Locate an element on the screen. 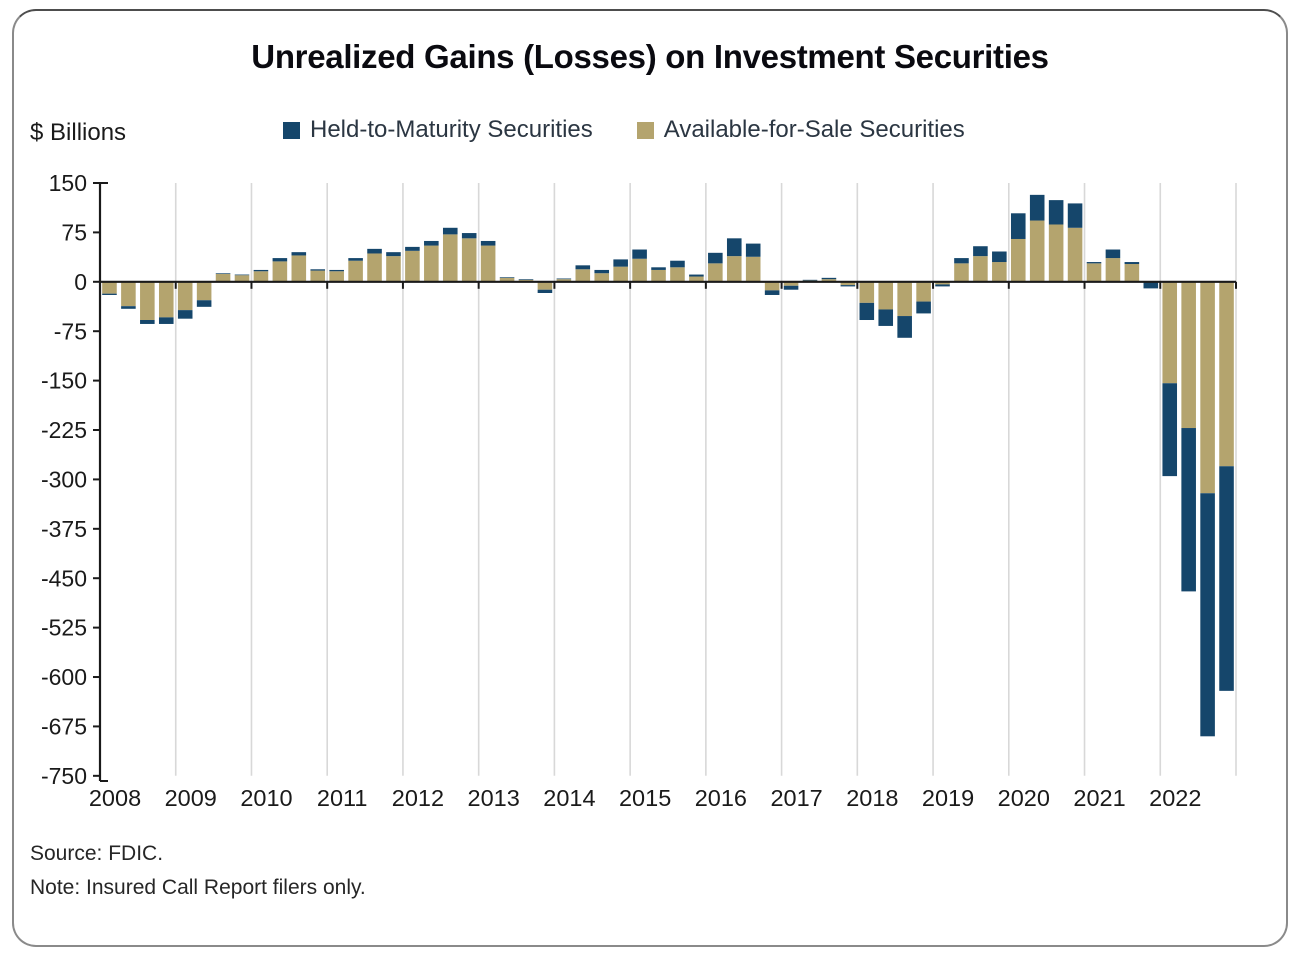  bar-2017-Q4-held-to-maturity is located at coordinates (848, 286).